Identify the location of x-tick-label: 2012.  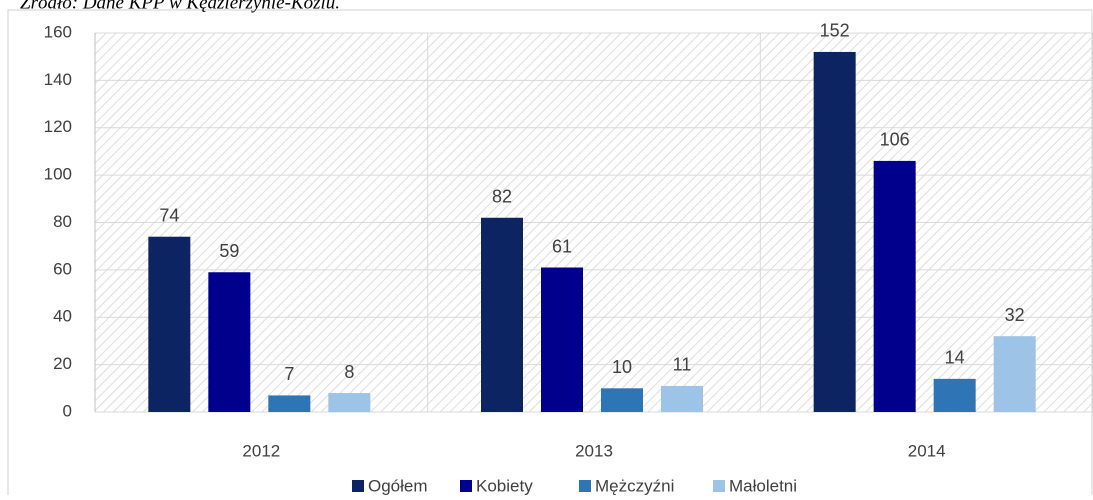
(261, 450).